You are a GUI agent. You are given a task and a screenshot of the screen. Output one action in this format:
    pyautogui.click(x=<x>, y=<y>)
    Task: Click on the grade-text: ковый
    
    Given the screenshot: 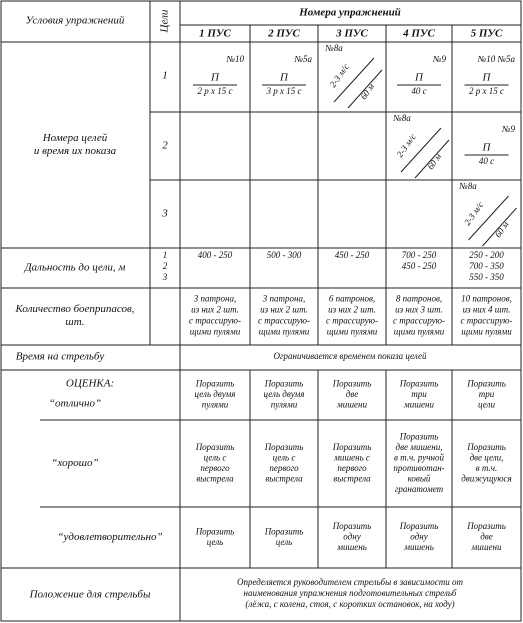 What is the action you would take?
    pyautogui.click(x=419, y=478)
    